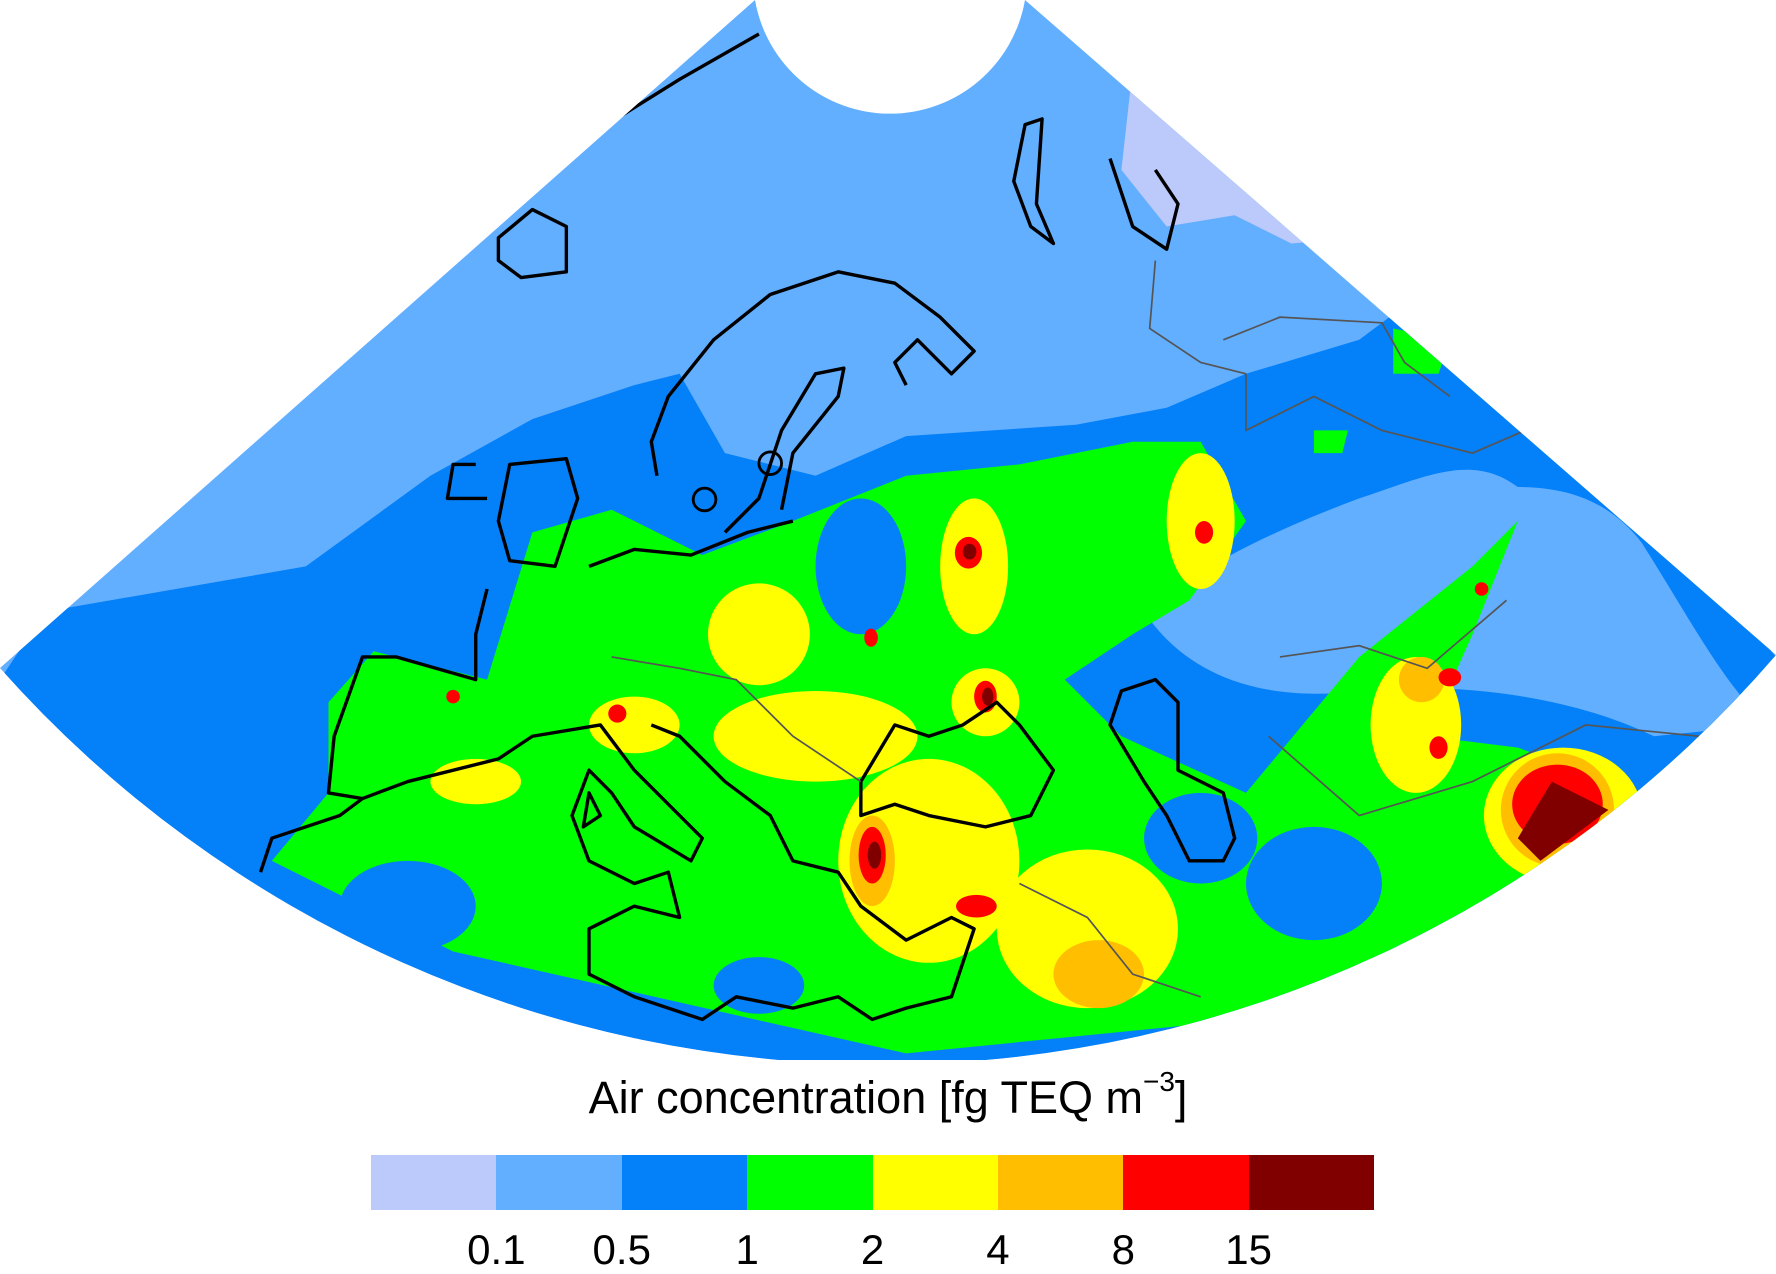 The width and height of the screenshot is (1776, 1274). Describe the element at coordinates (1158, 1081) in the screenshot. I see `legend-title-exponent: −3` at that location.